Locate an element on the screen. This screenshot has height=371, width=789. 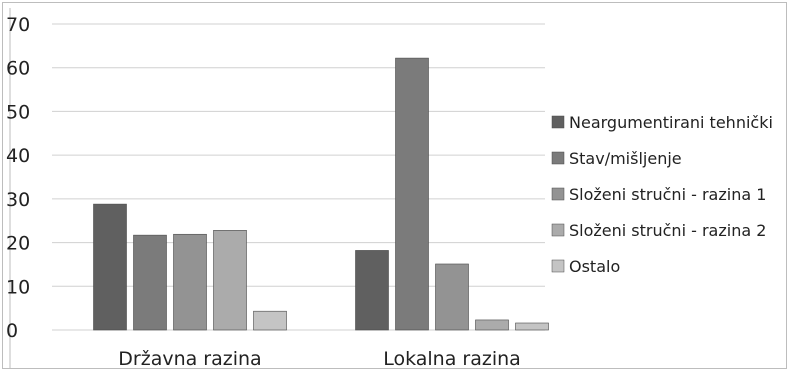
y-tick-label: 10 is located at coordinates (18, 287).